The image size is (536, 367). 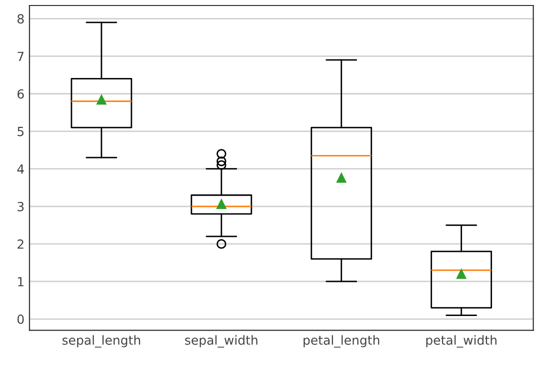 What do you see at coordinates (21, 281) in the screenshot?
I see `y-tick-label: 1` at bounding box center [21, 281].